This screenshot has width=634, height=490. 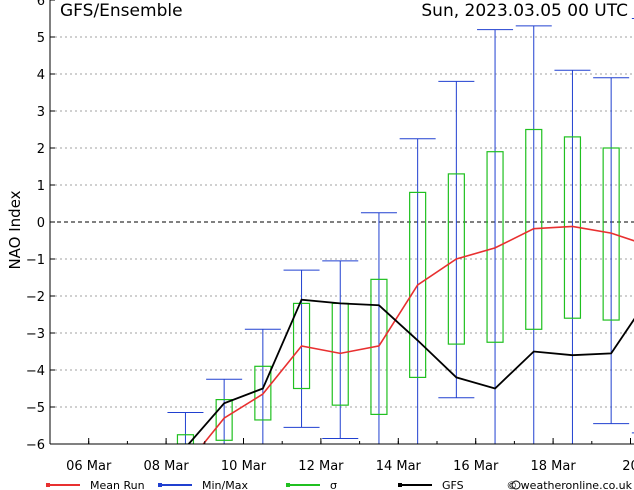 What do you see at coordinates (35, 445) in the screenshot?
I see `y-tick-label: −6` at bounding box center [35, 445].